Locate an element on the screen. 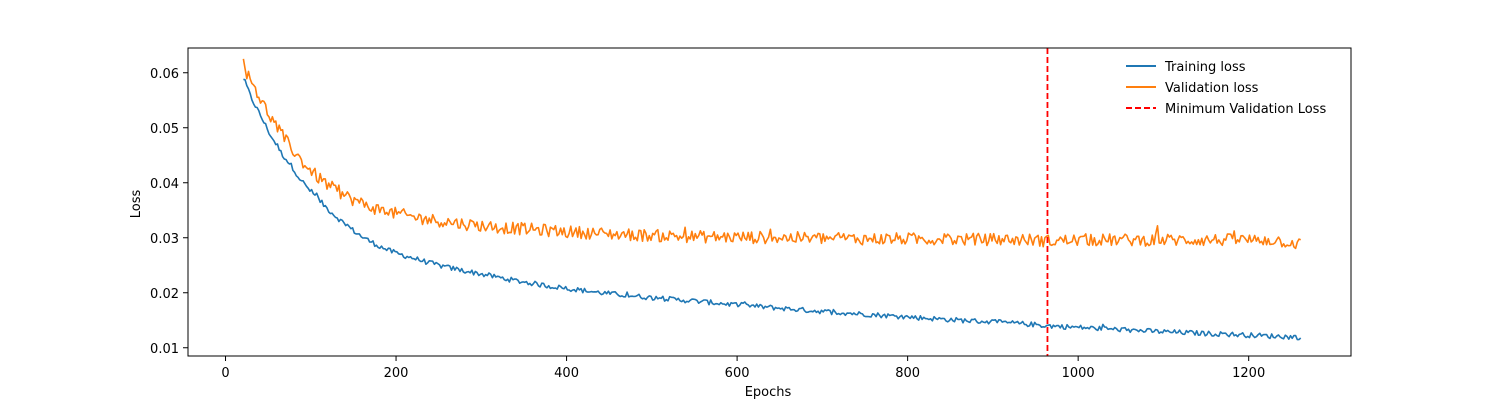  x-axis-ticks: 0 200 400 600 800 1000 1200 is located at coordinates (743, 368).